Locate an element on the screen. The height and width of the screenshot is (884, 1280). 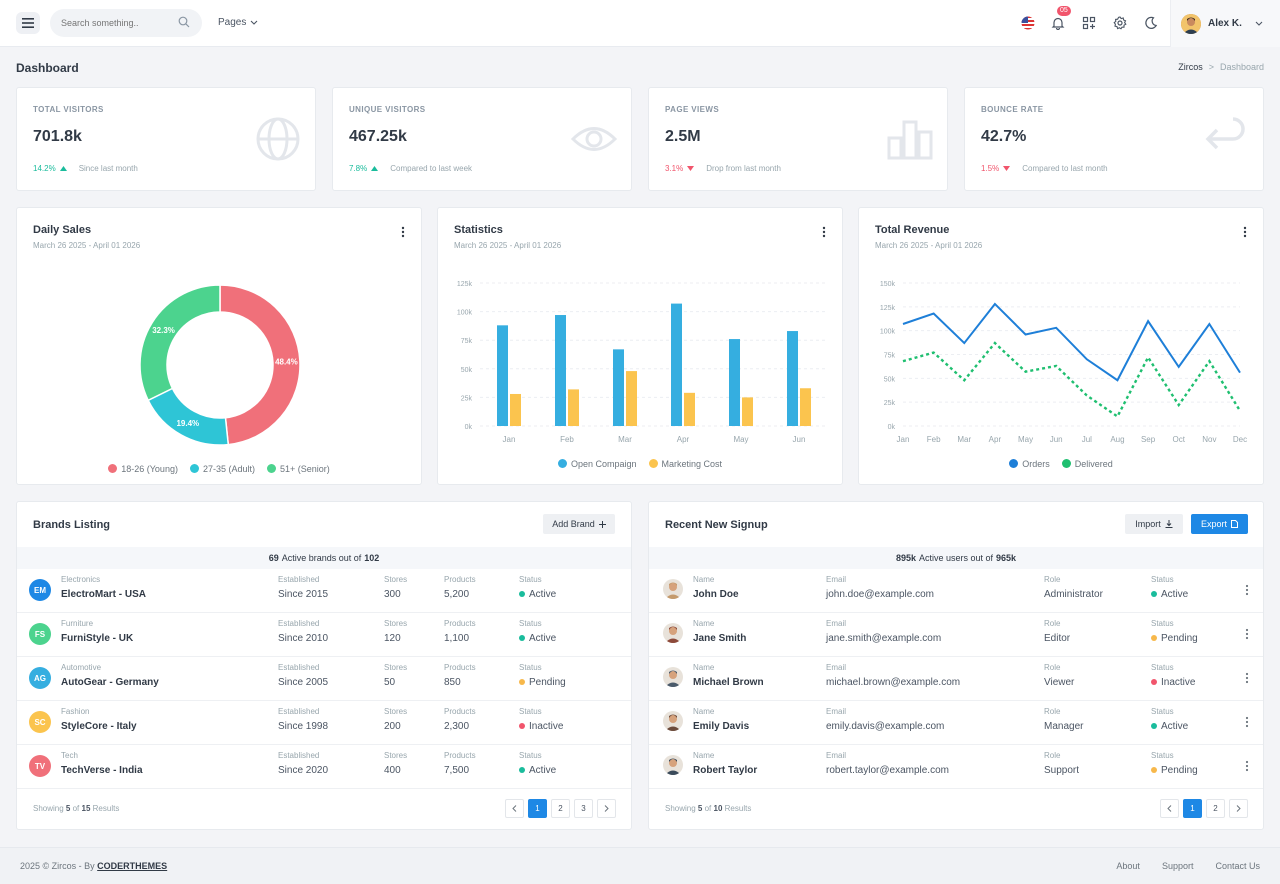
email-cell: Email robert.taylor@example.com is located at coordinates (887, 763).